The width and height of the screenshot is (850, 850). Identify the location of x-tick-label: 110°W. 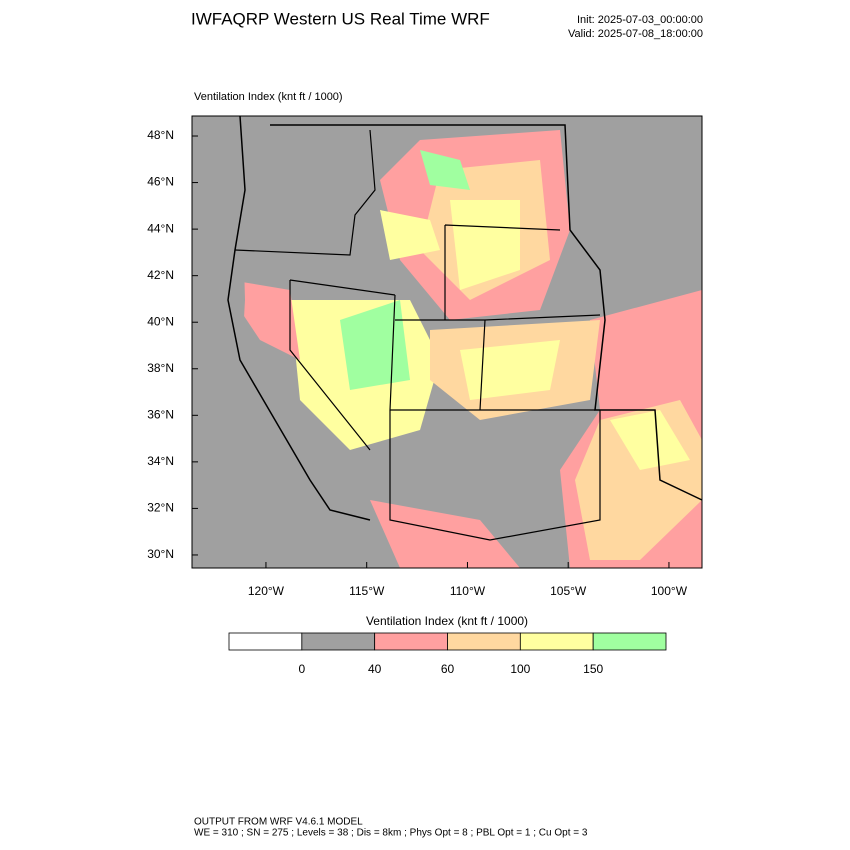
(468, 591).